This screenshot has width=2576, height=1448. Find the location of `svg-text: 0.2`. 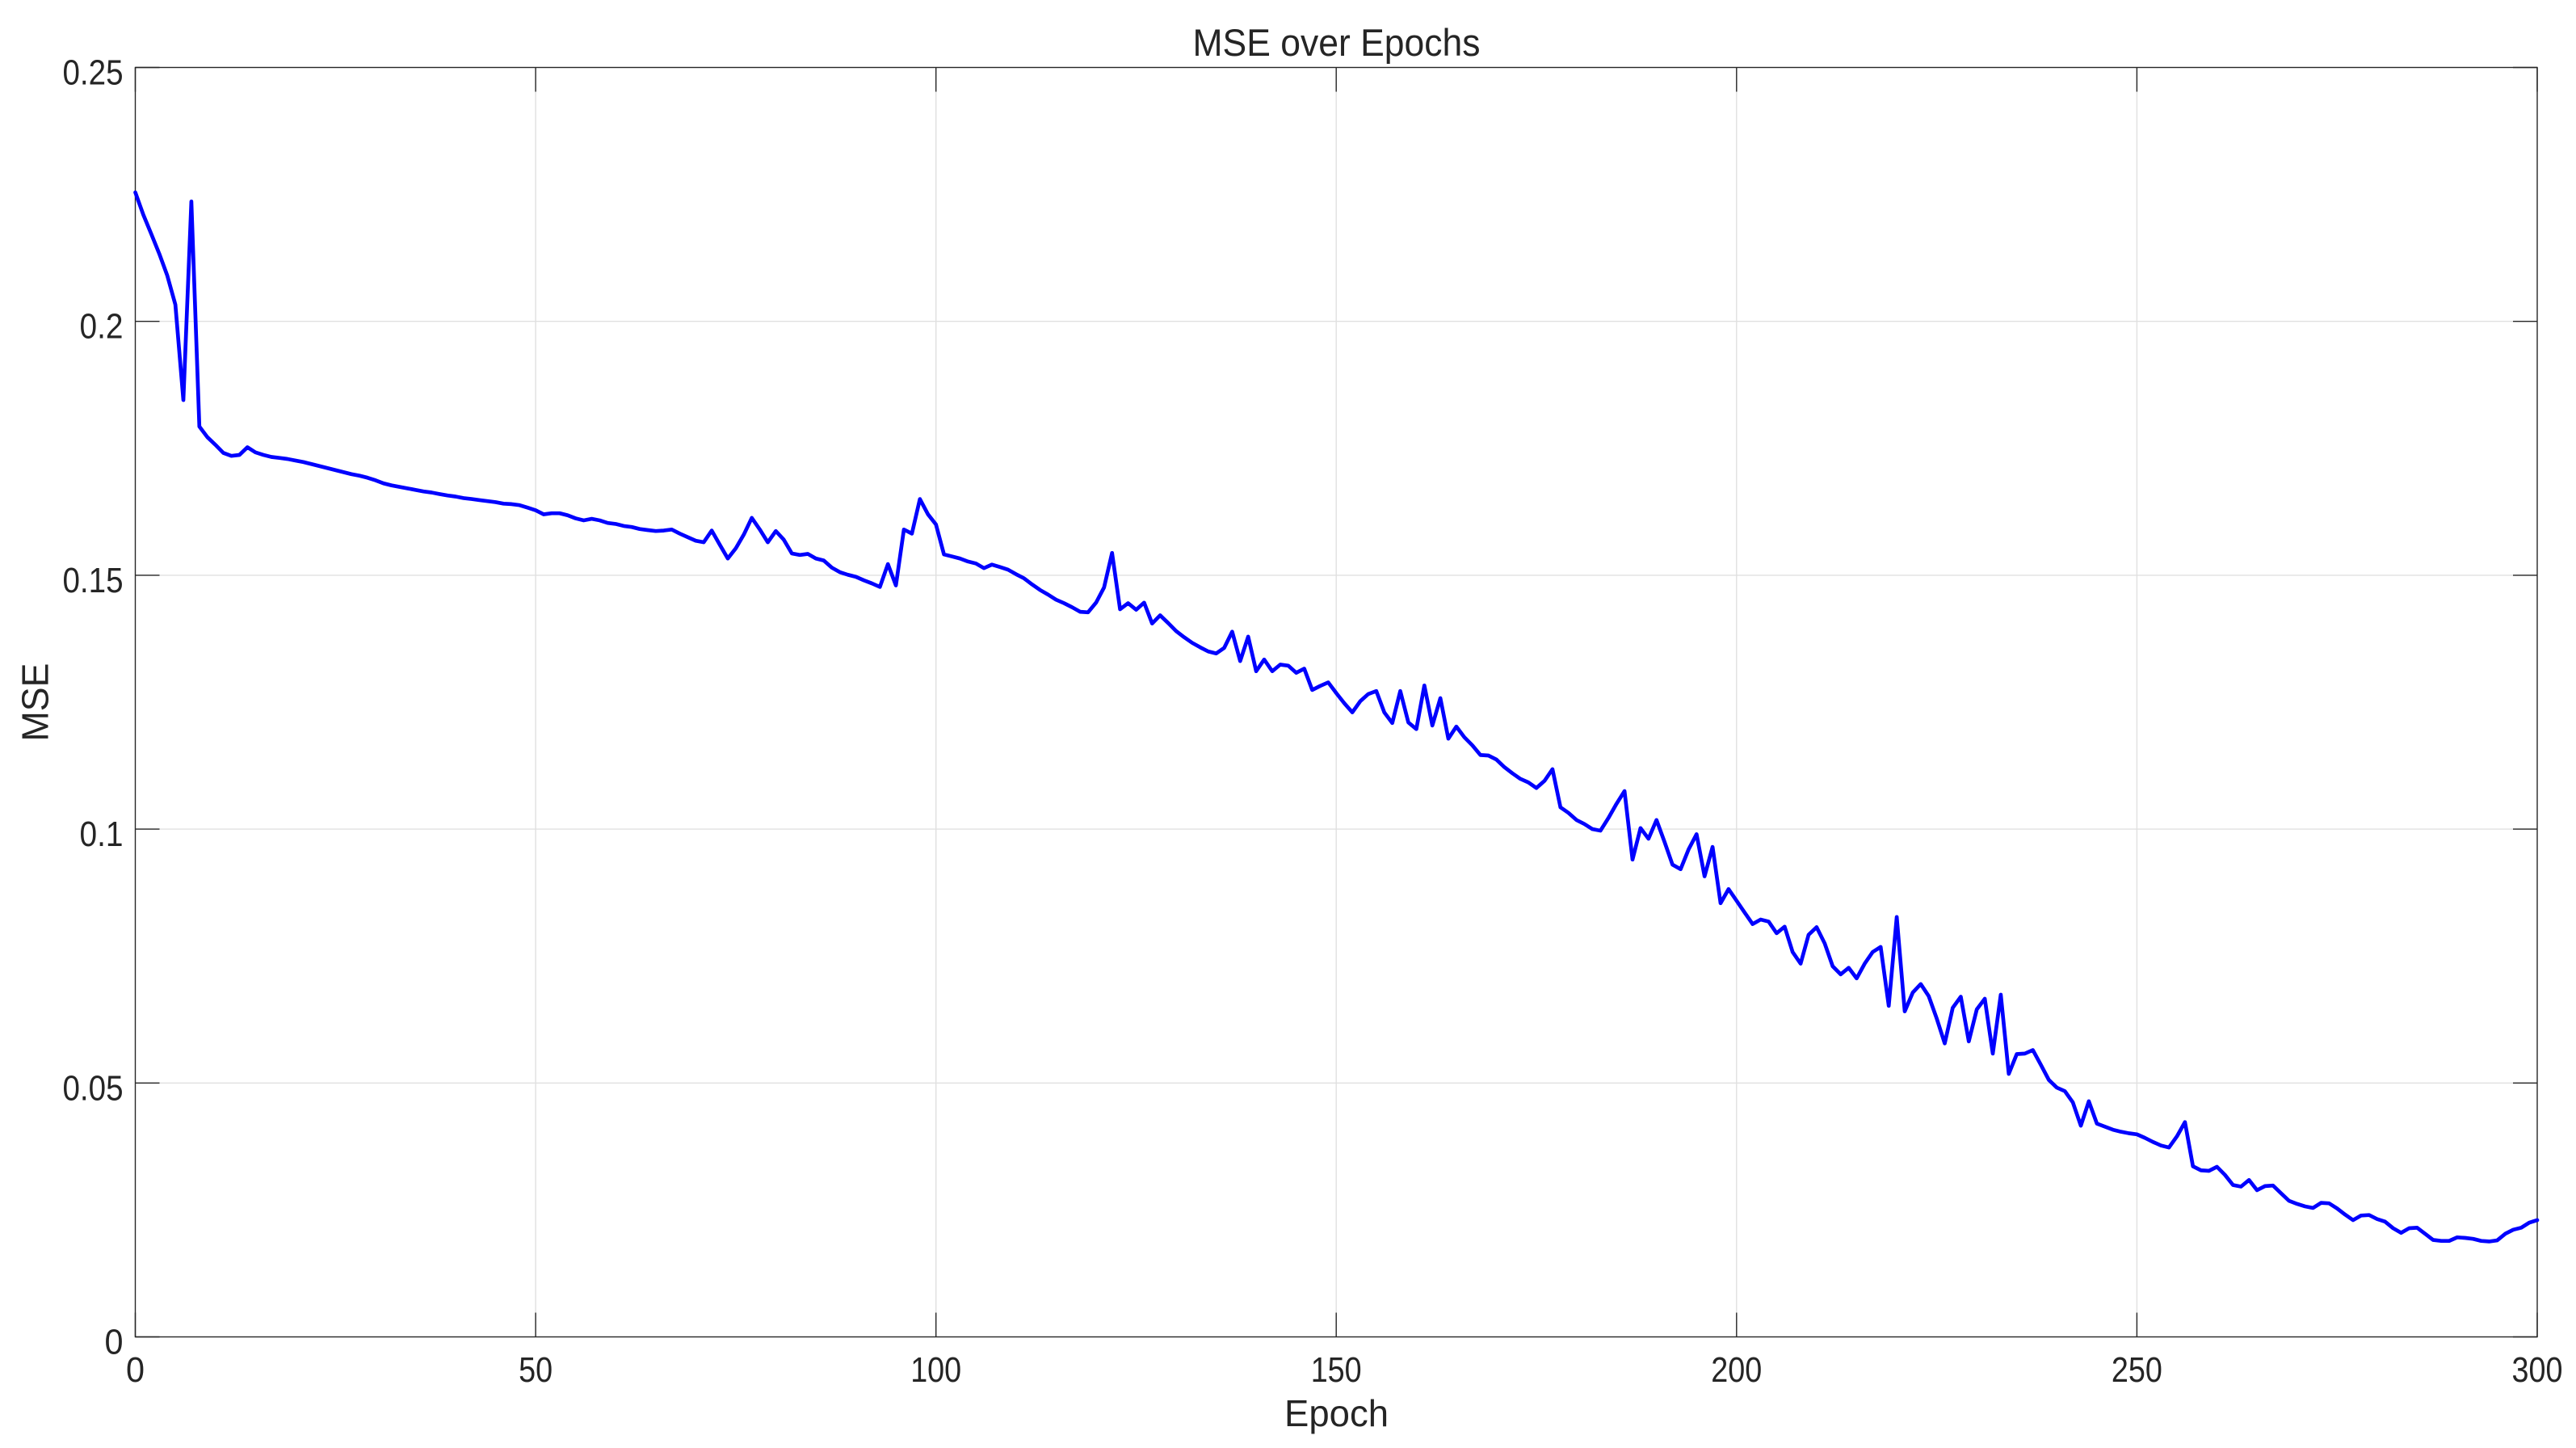

svg-text: 0.2 is located at coordinates (102, 327).